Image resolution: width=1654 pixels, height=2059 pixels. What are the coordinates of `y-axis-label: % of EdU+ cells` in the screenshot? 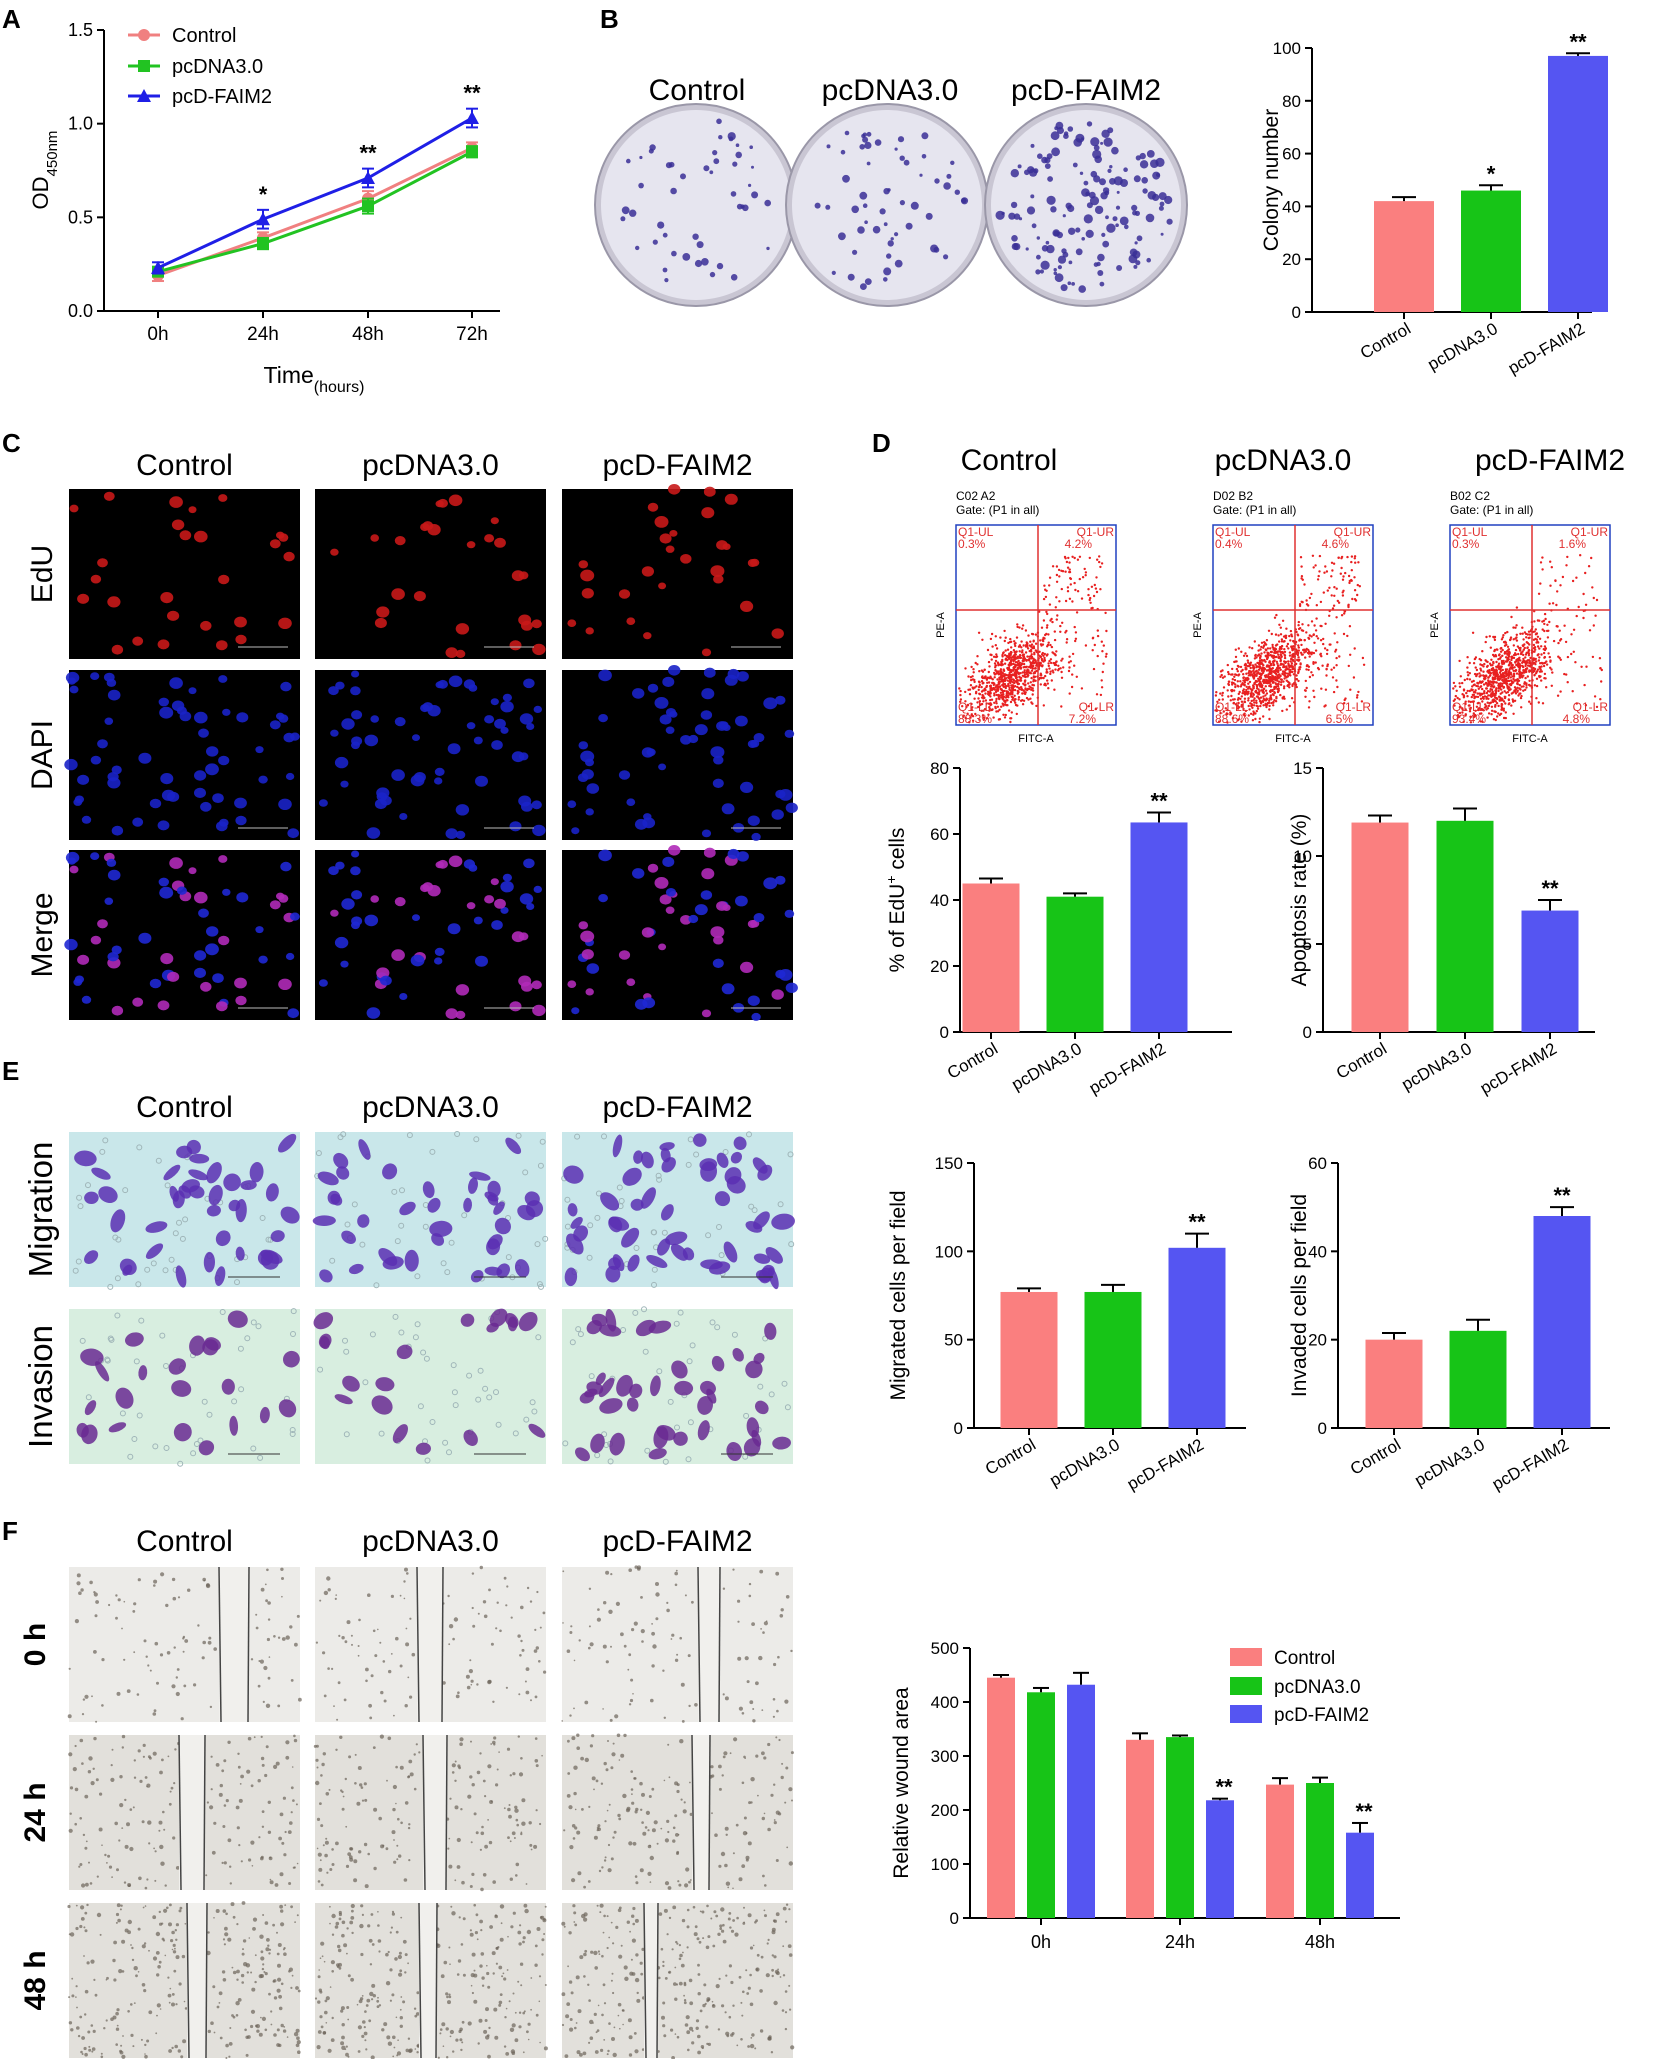 It's located at (896, 900).